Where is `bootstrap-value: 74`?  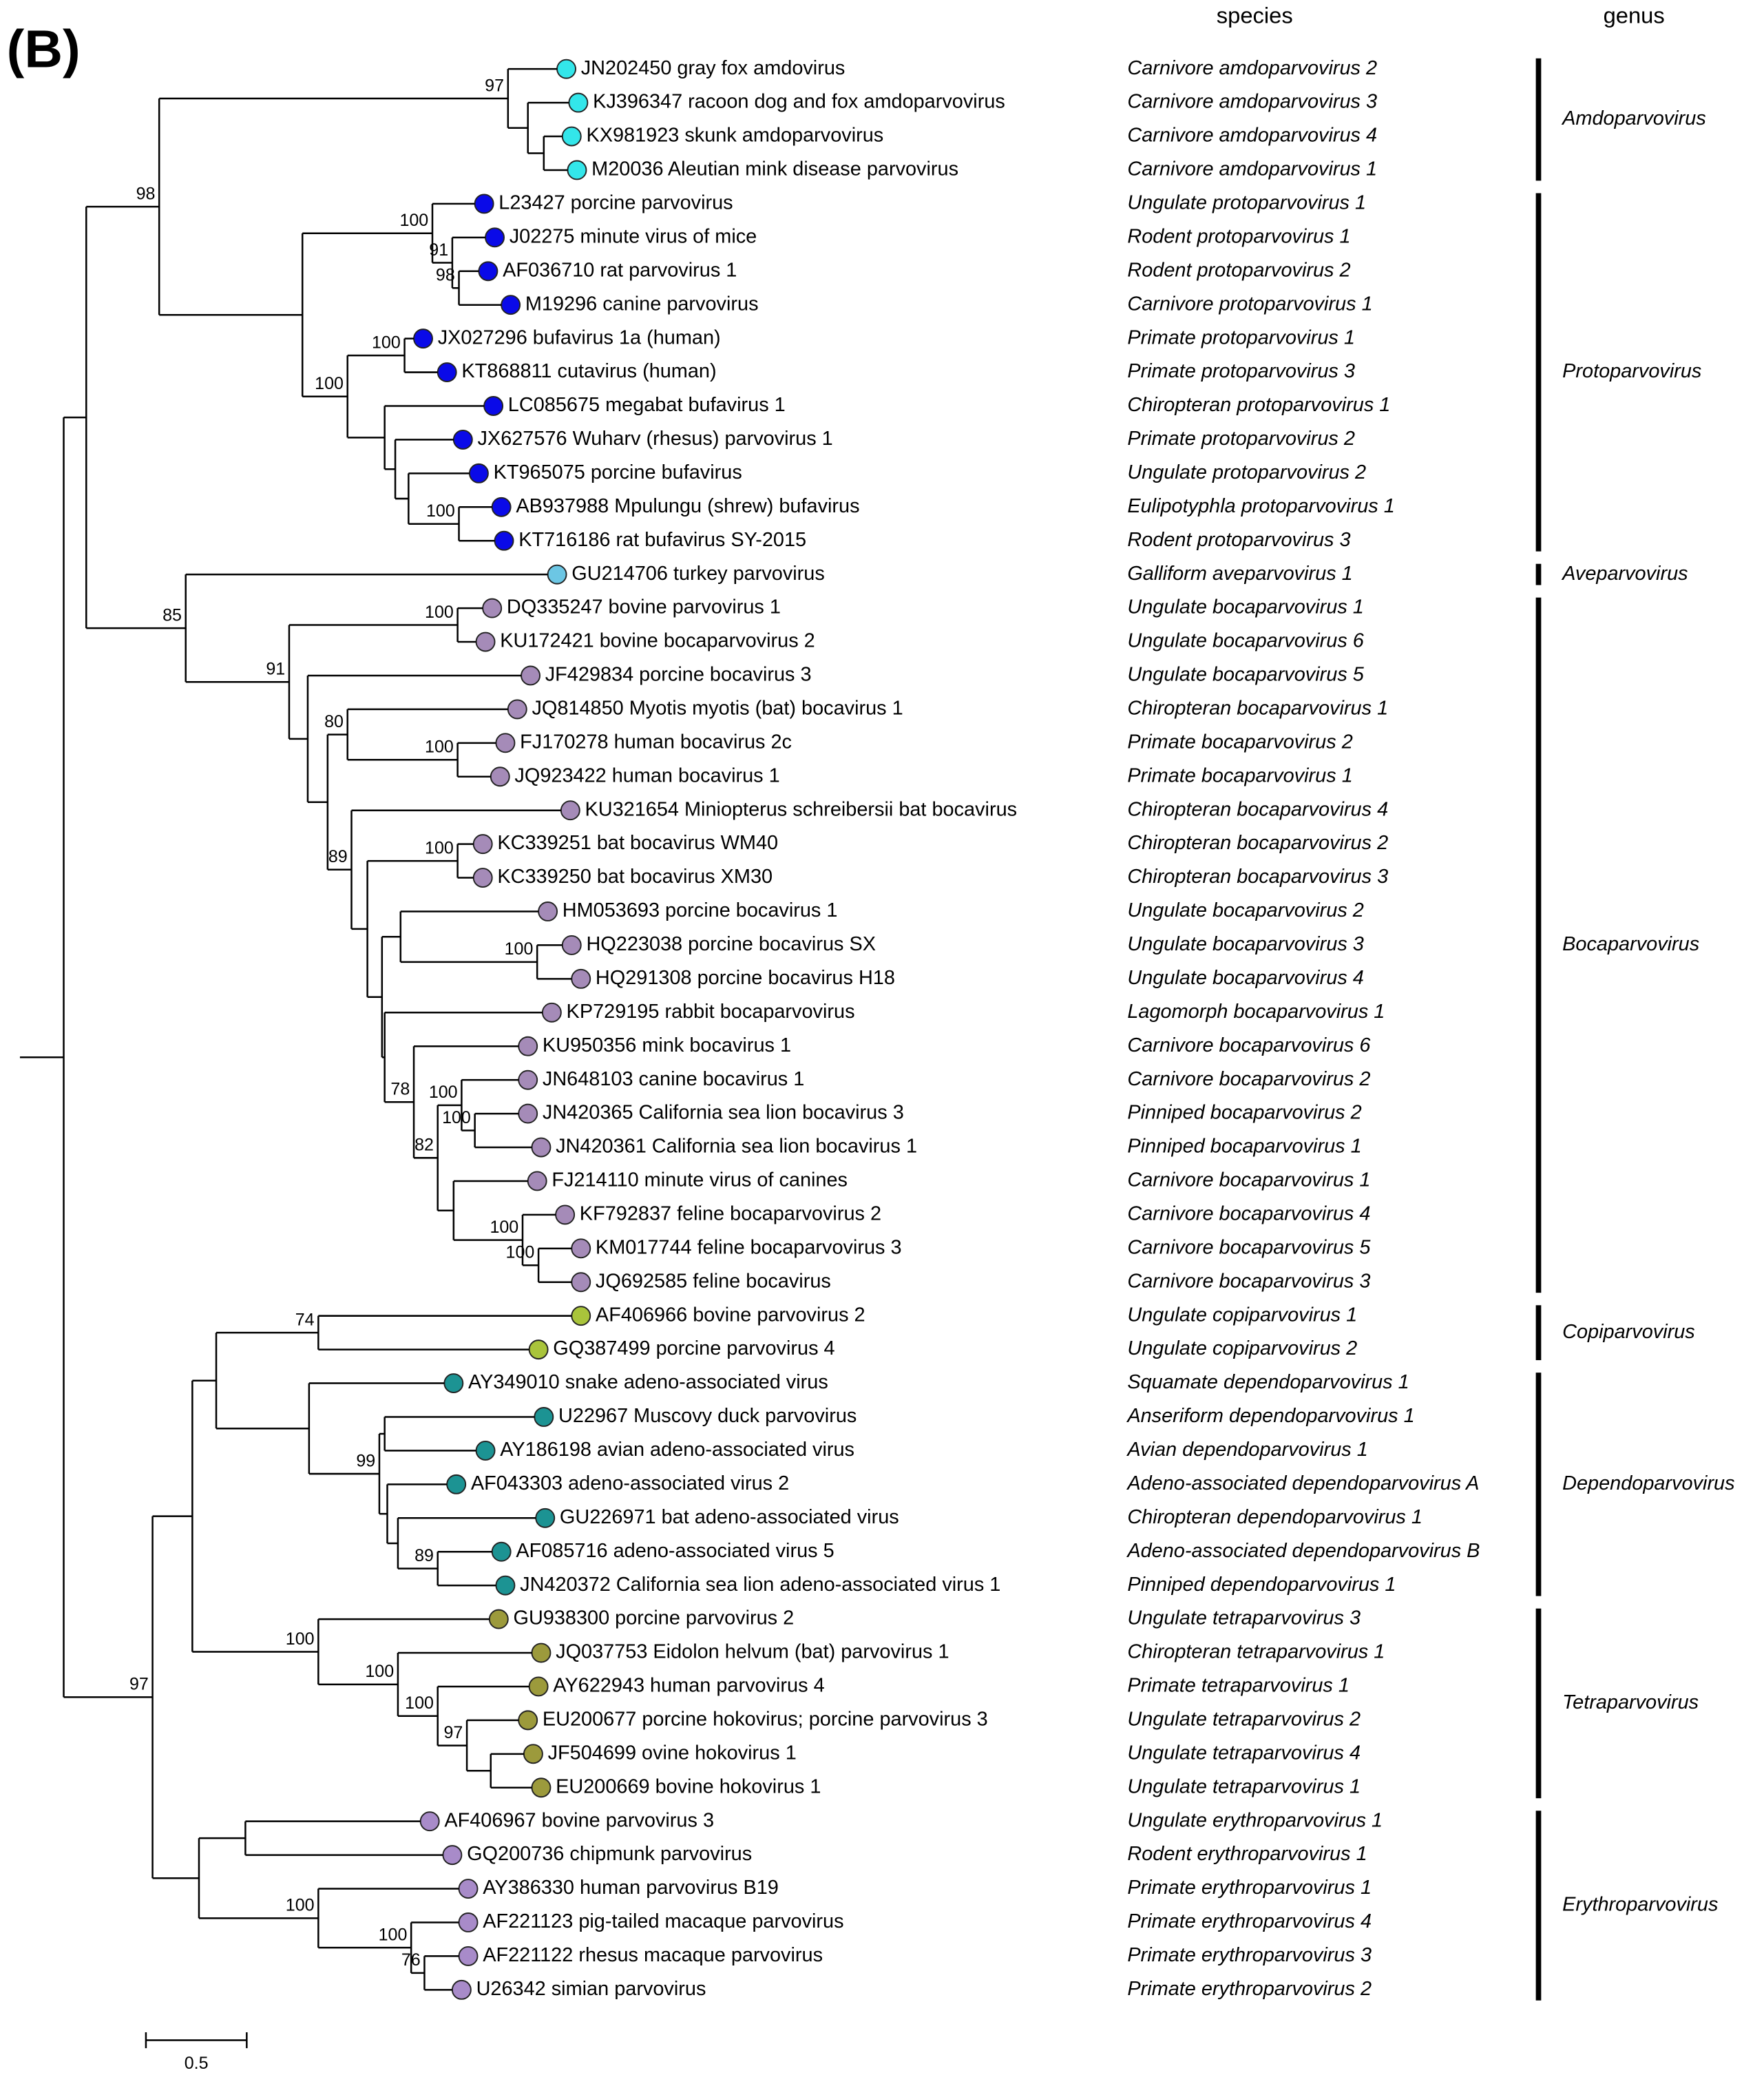
bootstrap-value: 74 is located at coordinates (305, 1319).